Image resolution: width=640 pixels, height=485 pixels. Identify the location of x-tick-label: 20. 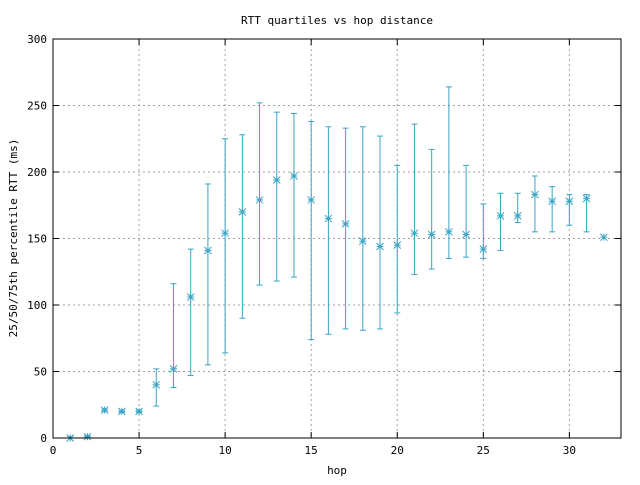
(397, 450).